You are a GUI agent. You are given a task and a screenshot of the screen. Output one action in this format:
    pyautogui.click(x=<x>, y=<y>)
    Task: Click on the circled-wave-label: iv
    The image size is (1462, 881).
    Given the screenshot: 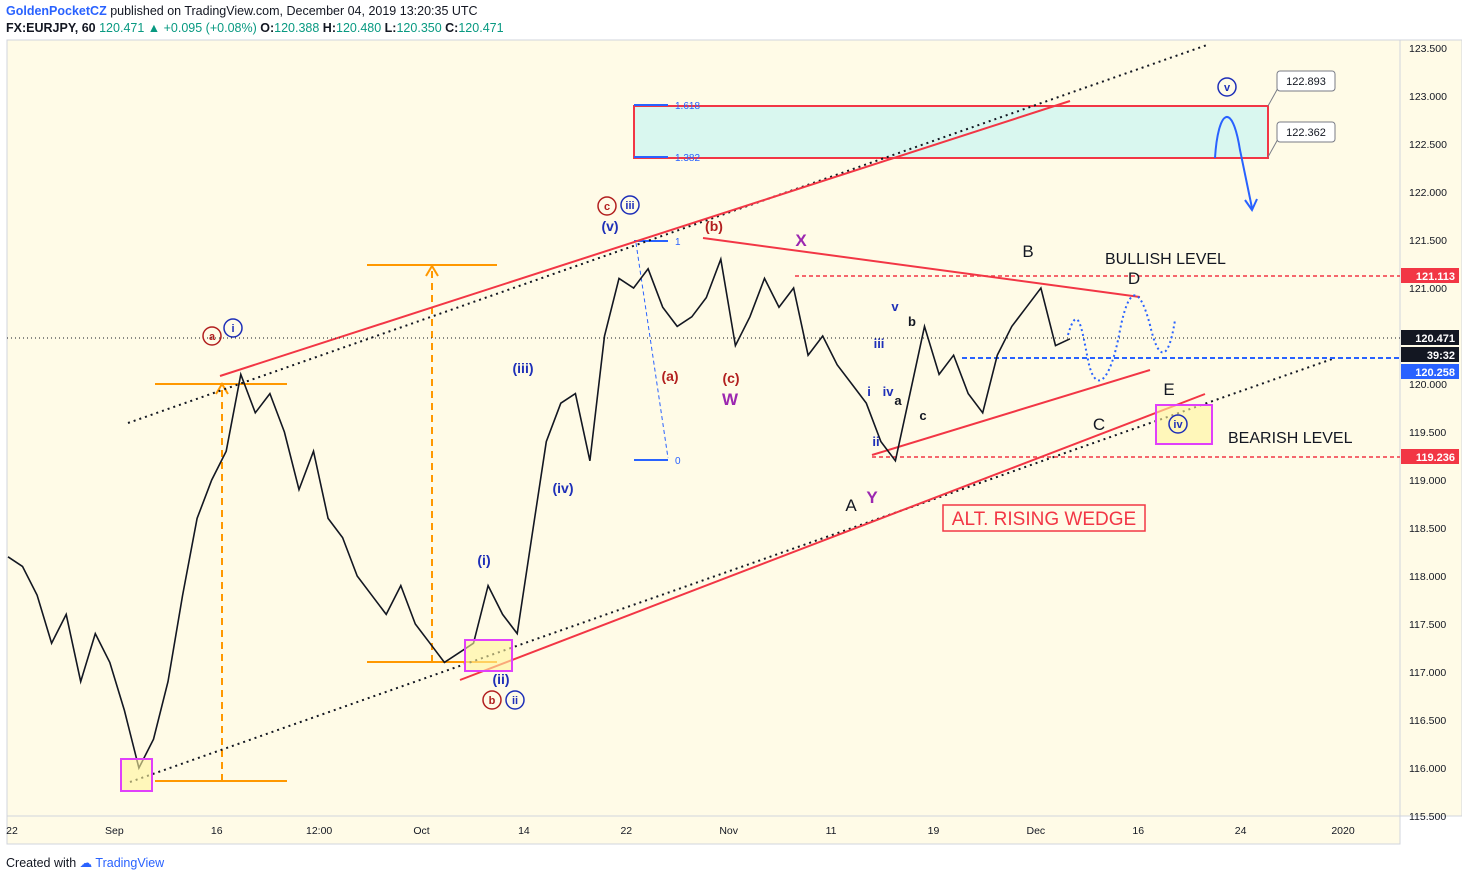 What is the action you would take?
    pyautogui.click(x=1178, y=425)
    